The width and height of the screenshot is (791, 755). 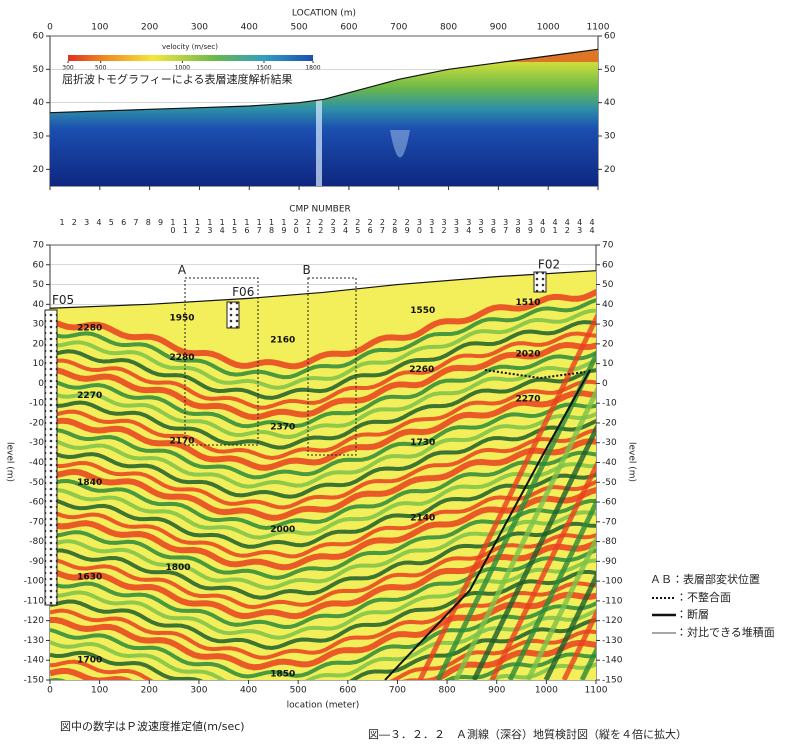 I want to click on cmp-number: 4, so click(x=98, y=222).